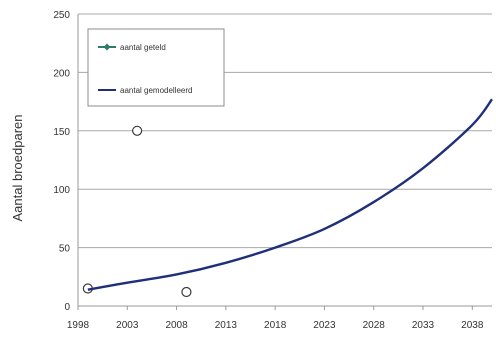  Describe the element at coordinates (143, 47) in the screenshot. I see `legend-label: aantal geteld` at that location.